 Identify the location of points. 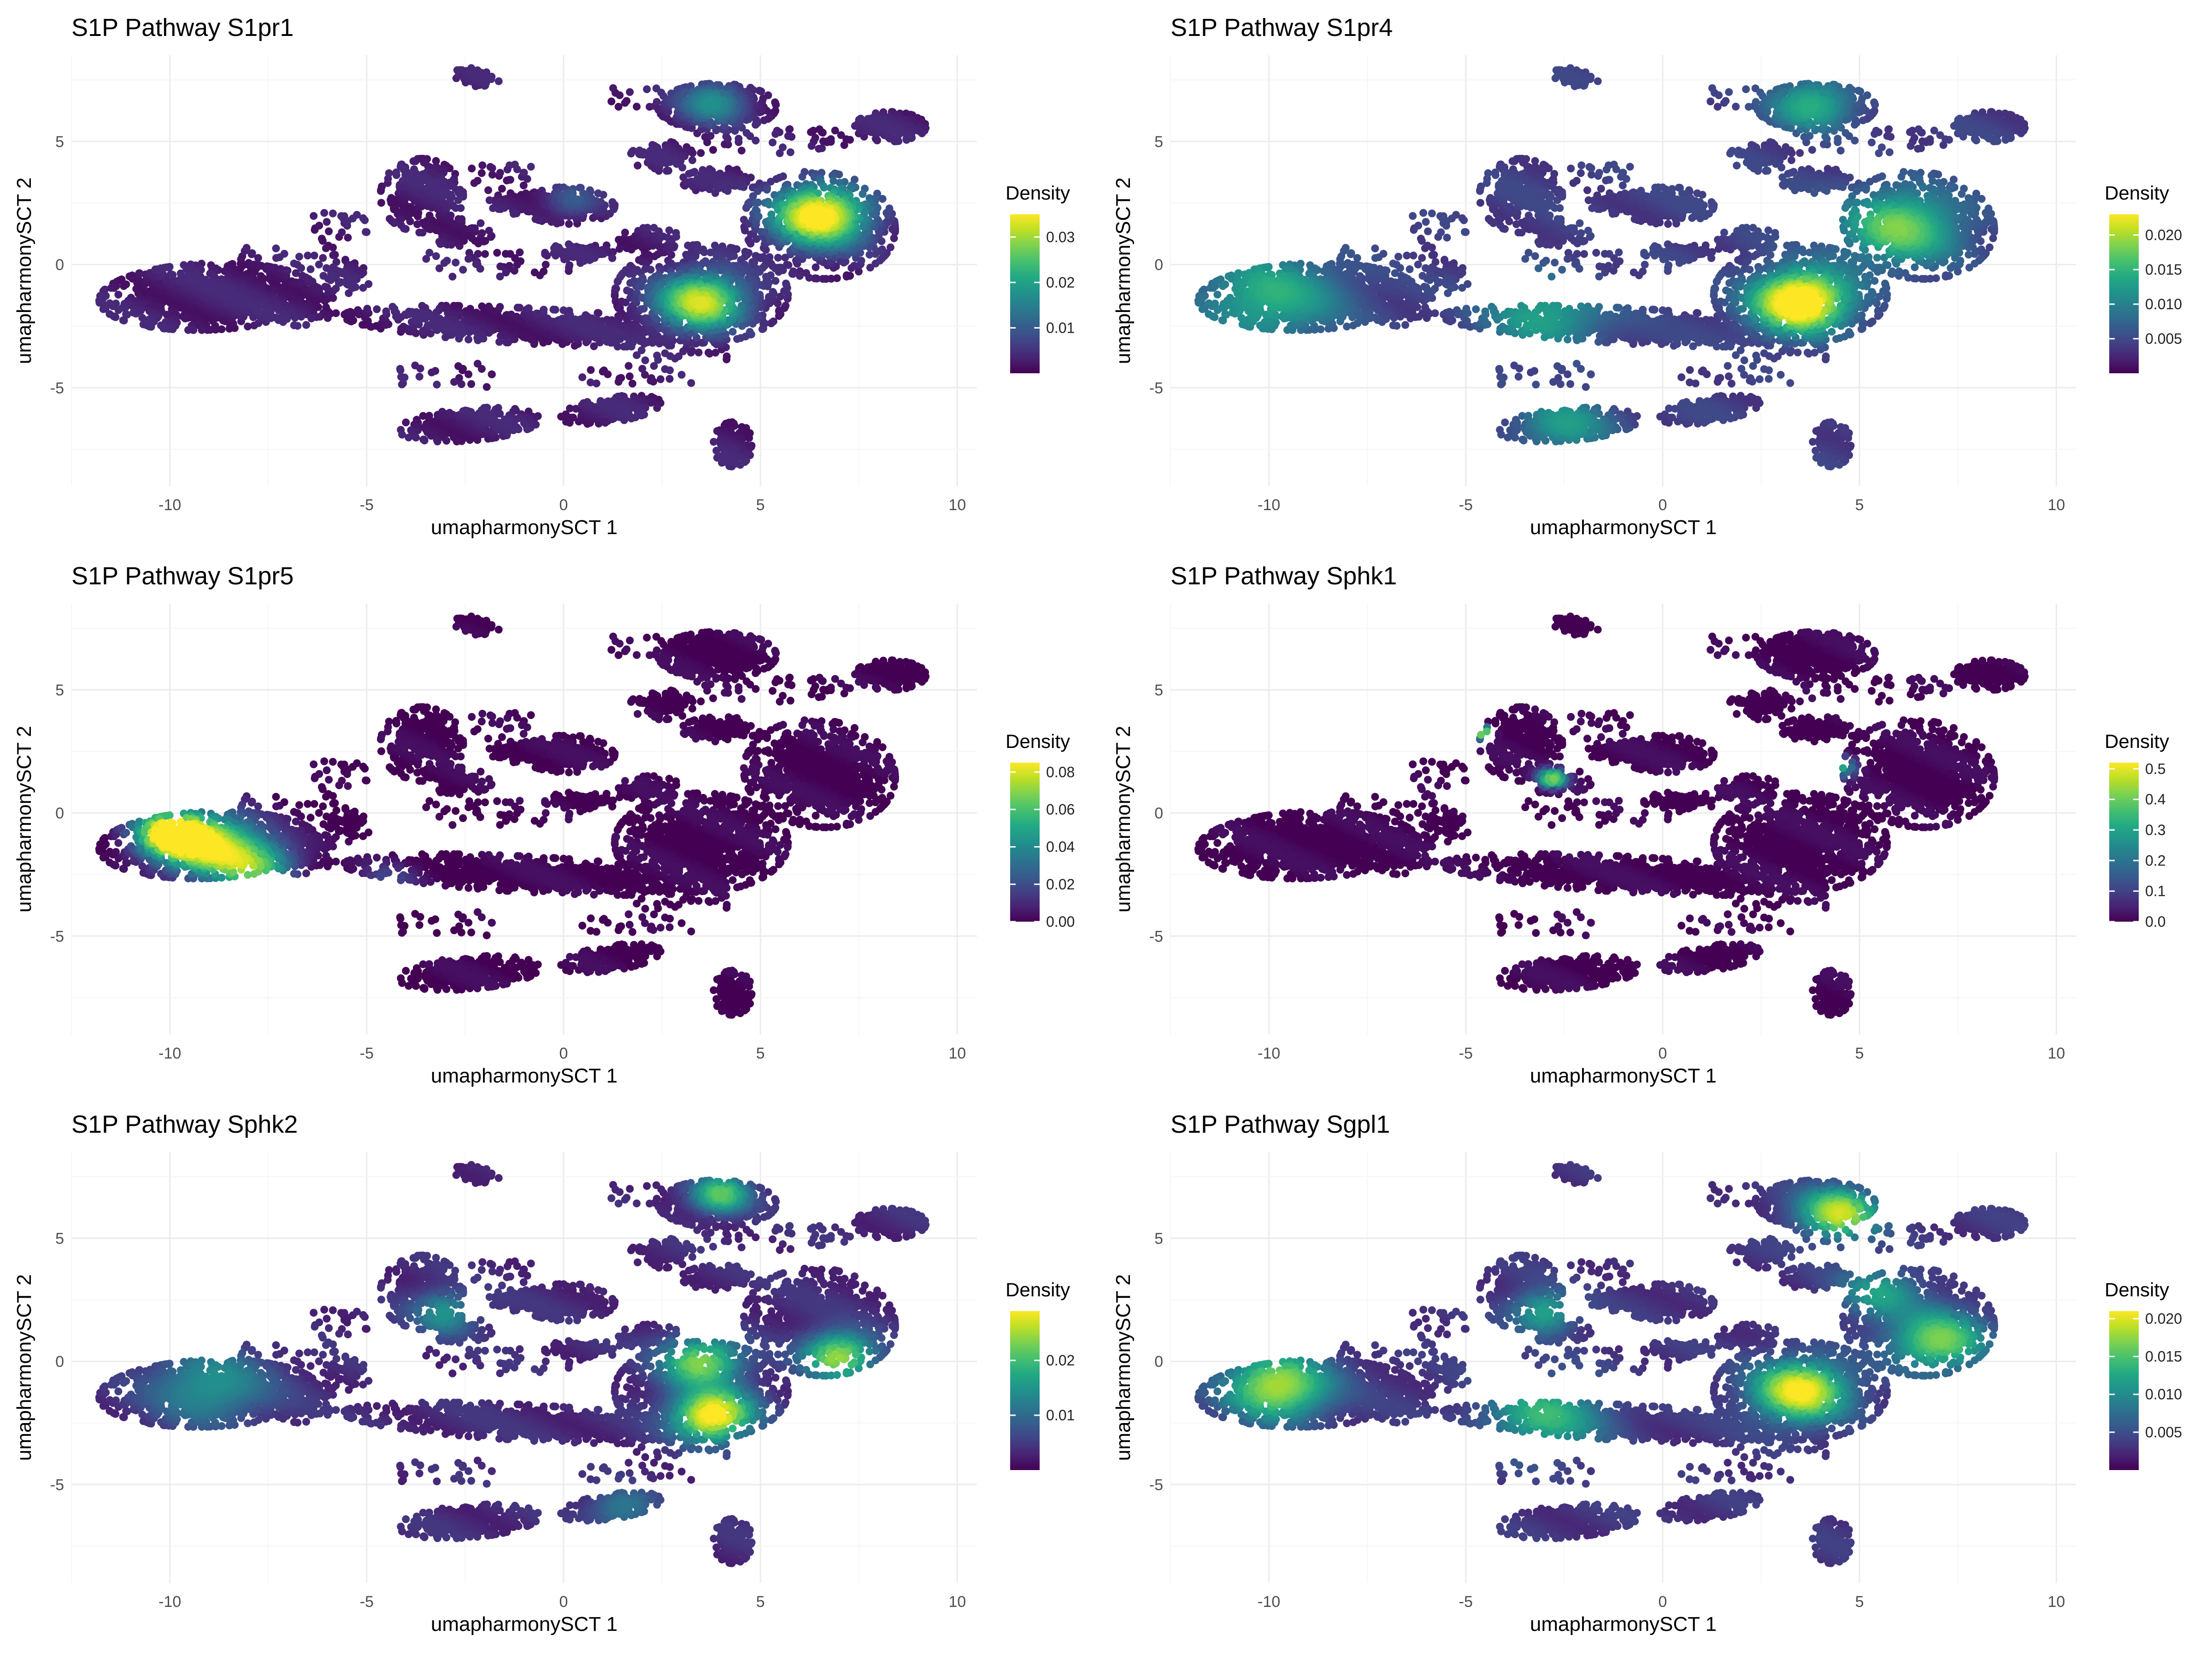
(512, 267).